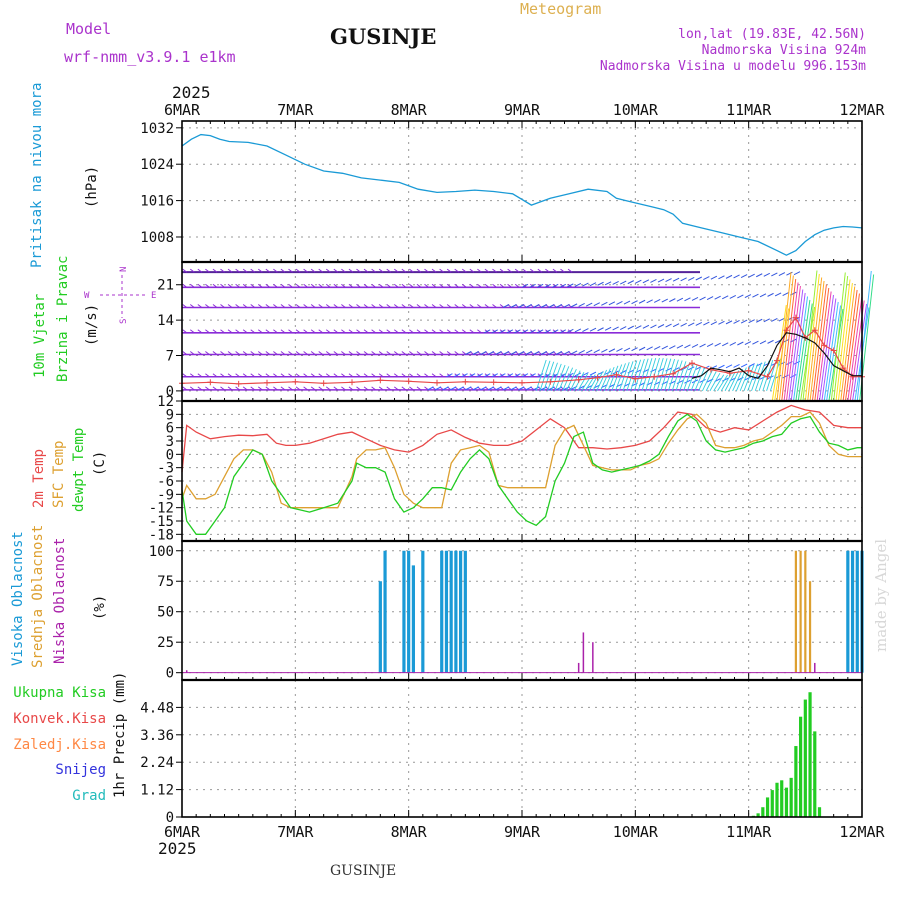  Describe the element at coordinates (157, 165) in the screenshot. I see `y-tick-label: 1024` at that location.